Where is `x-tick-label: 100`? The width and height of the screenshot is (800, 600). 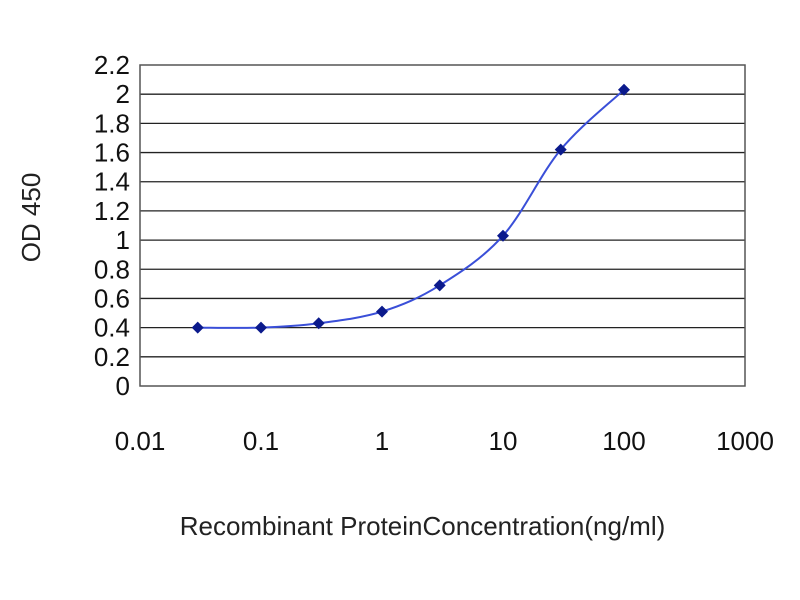 x-tick-label: 100 is located at coordinates (623, 441).